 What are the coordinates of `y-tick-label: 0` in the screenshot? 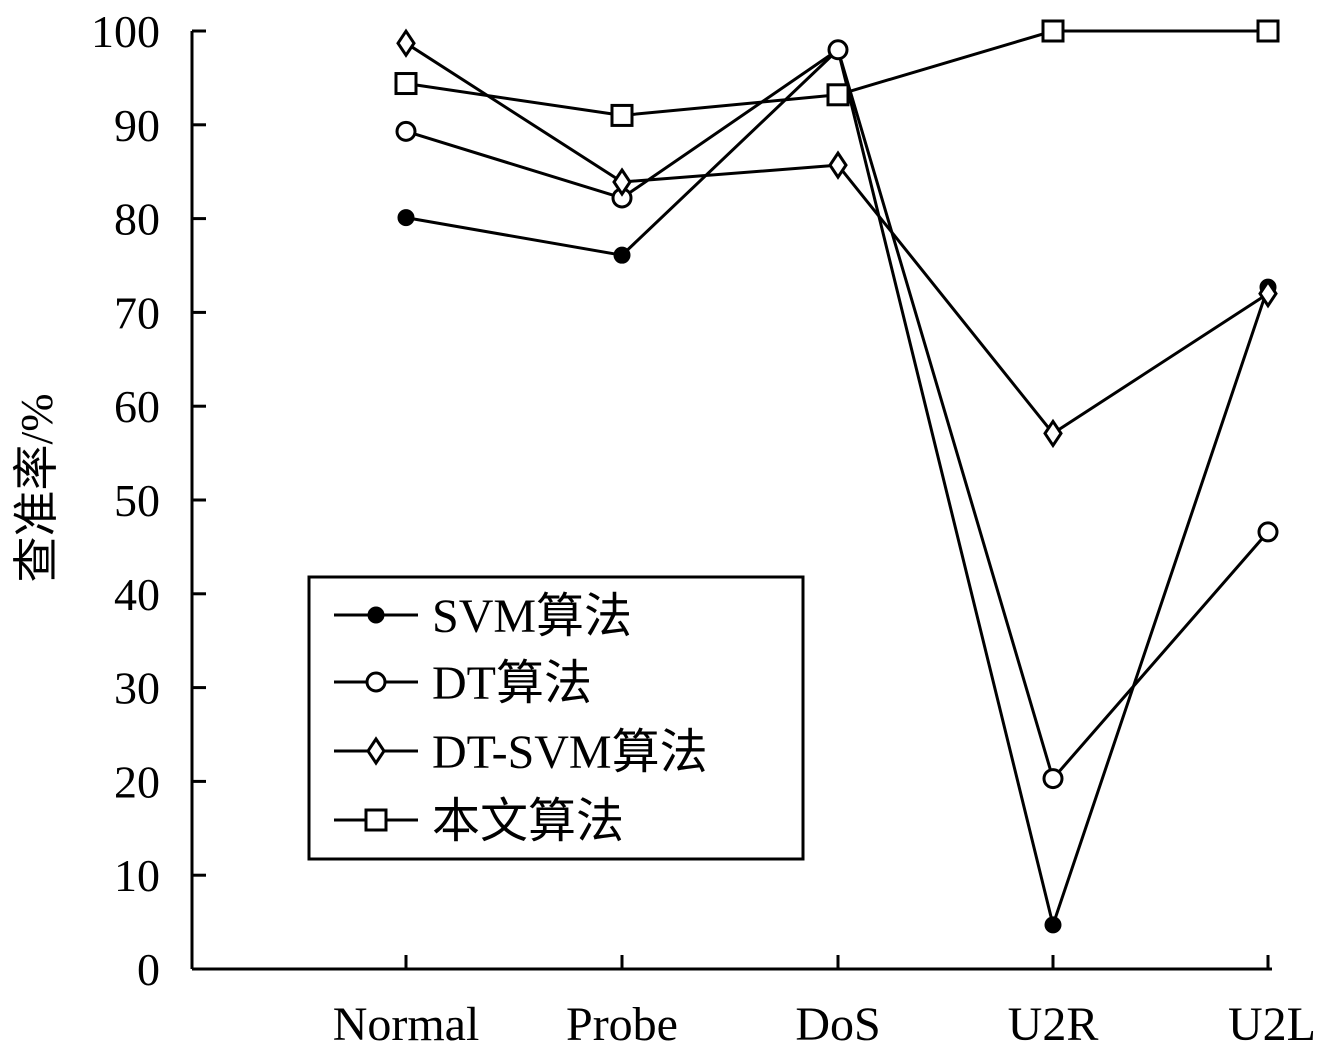 It's located at (148, 969).